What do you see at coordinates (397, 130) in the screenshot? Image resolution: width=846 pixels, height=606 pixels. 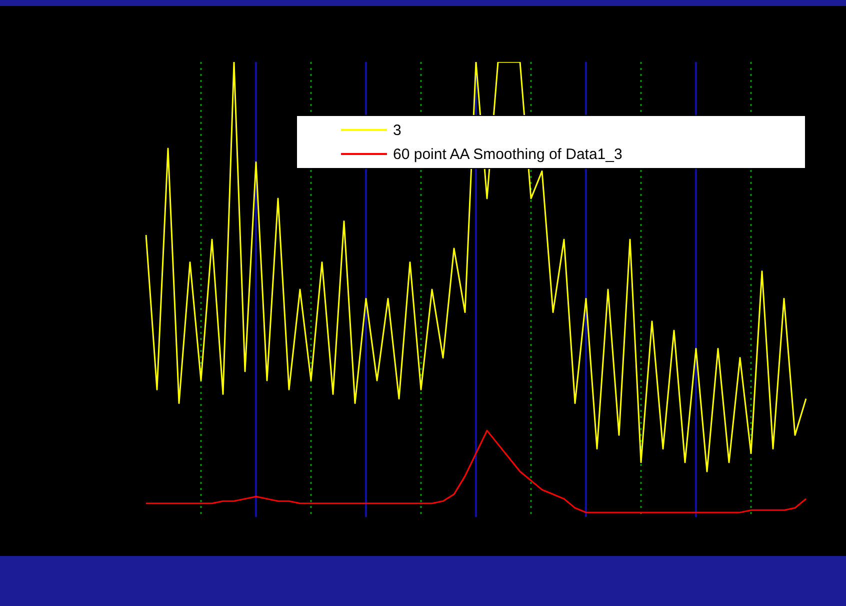 I see `legend-label: 3` at bounding box center [397, 130].